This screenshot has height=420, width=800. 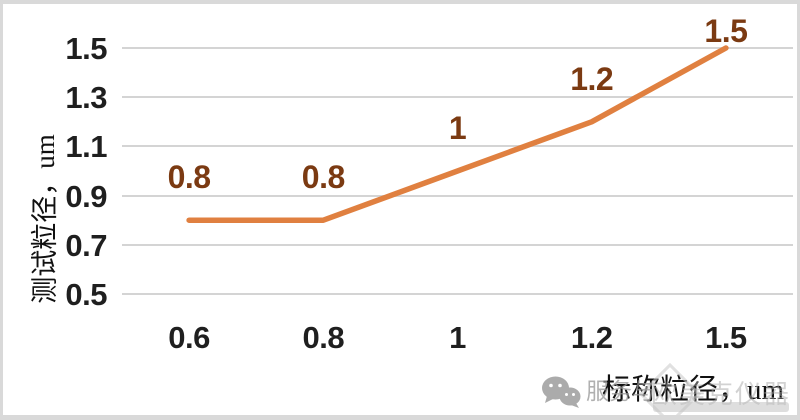 I want to click on y-tick-label: 1.5, so click(x=86, y=48).